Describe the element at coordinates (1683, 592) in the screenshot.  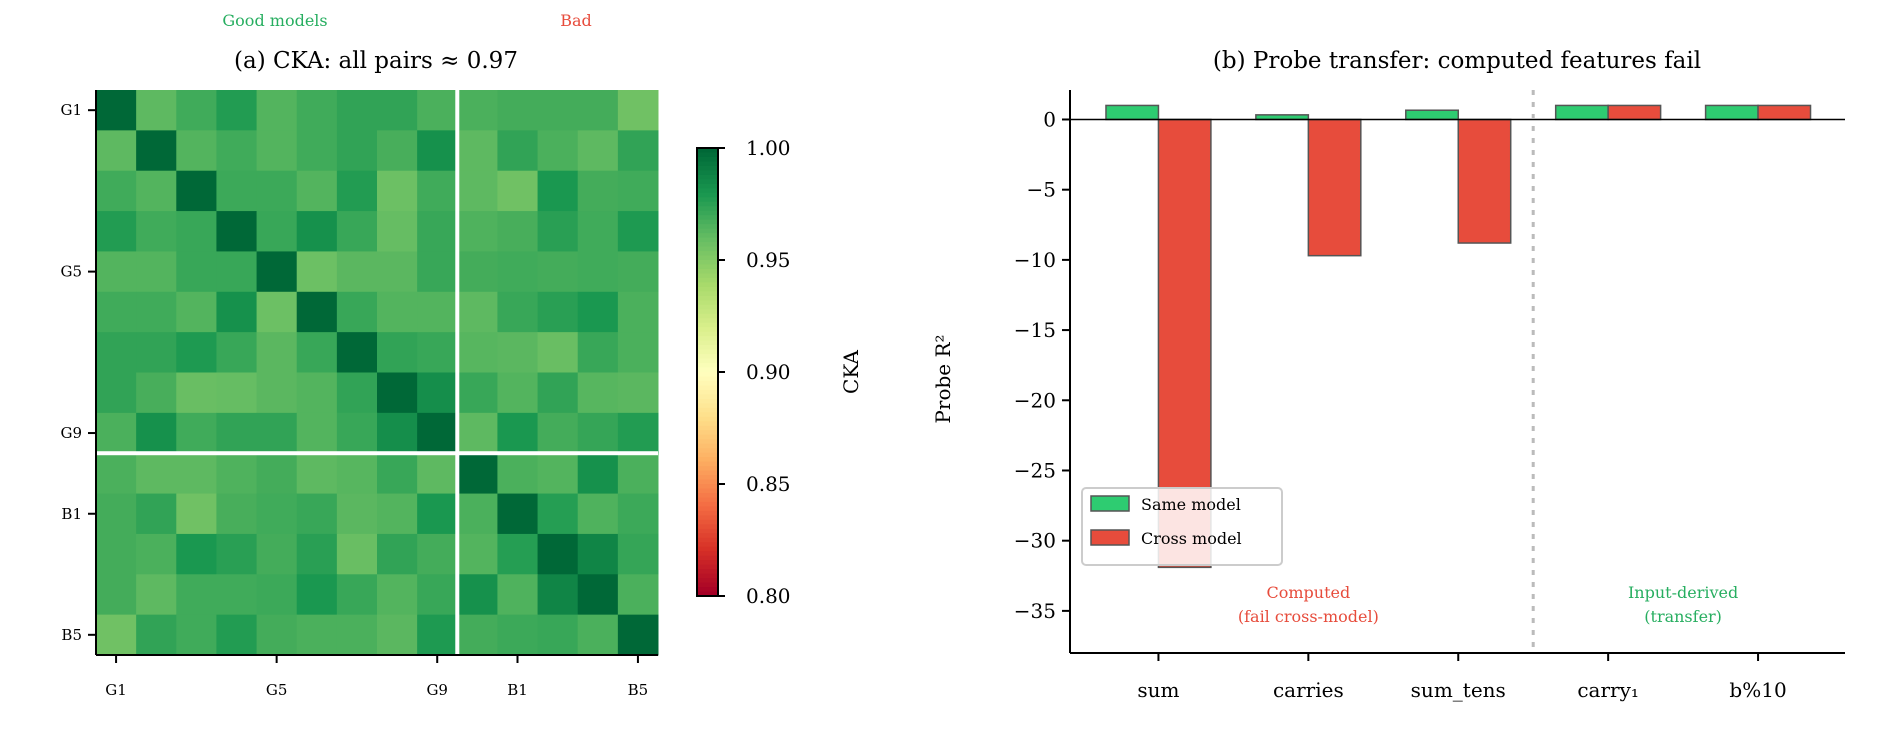
I see `annotation-text: Input-derived` at that location.